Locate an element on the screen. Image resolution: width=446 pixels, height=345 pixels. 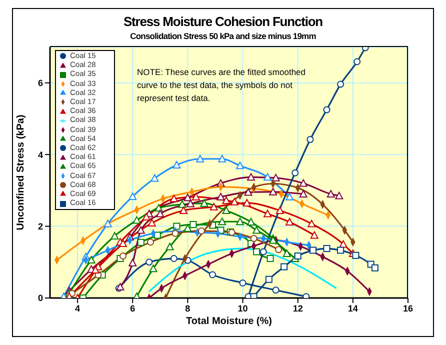
annotation: NOTE: These curves are the fitted smoothed curve to the test data, the symbols do not represent test data. is located at coordinates (222, 85).